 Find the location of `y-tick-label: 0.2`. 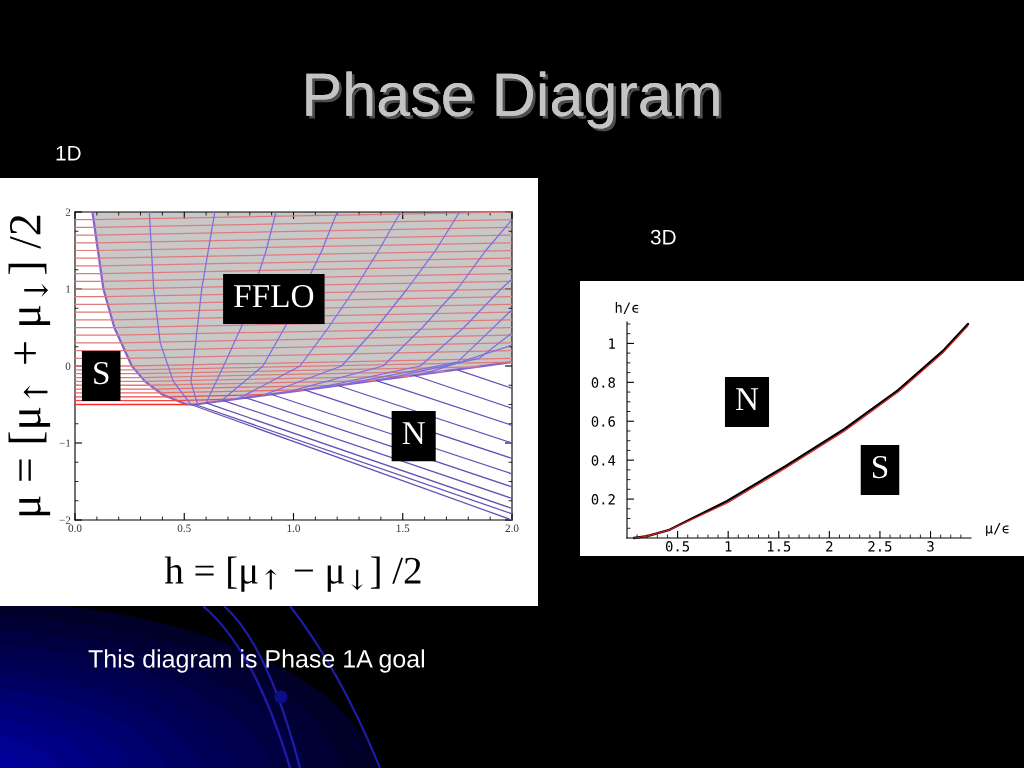

y-tick-label: 0.2 is located at coordinates (603, 499).